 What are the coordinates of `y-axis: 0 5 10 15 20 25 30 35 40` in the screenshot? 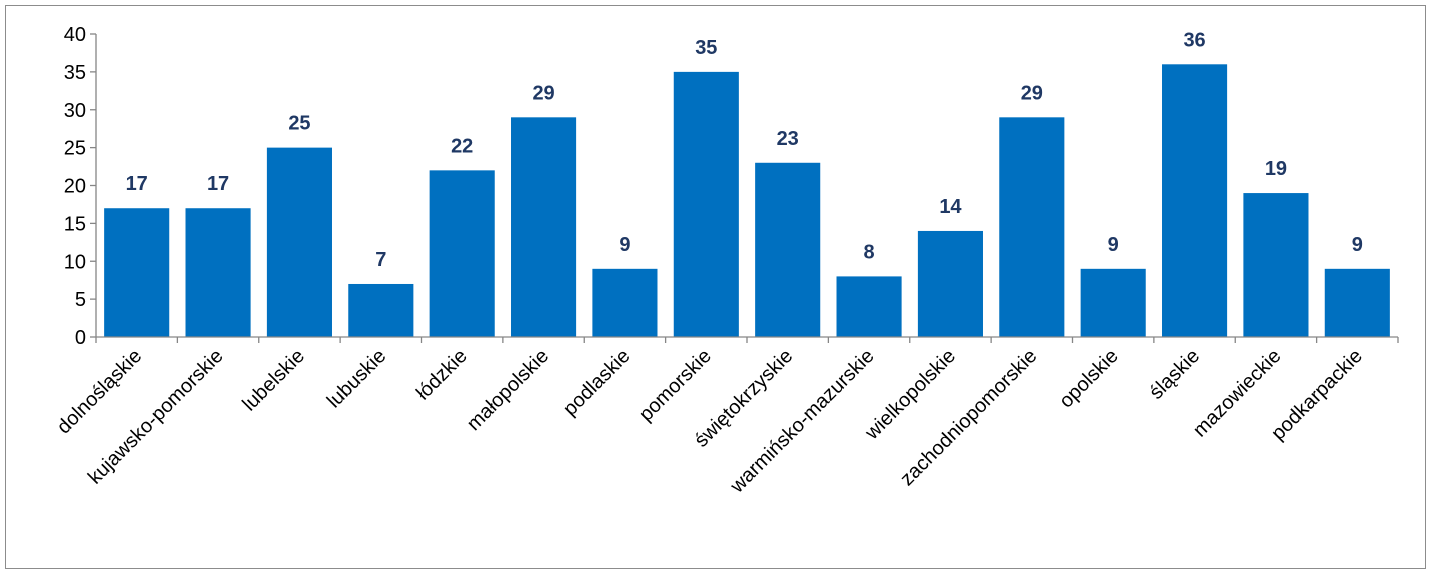 It's located at (80, 186).